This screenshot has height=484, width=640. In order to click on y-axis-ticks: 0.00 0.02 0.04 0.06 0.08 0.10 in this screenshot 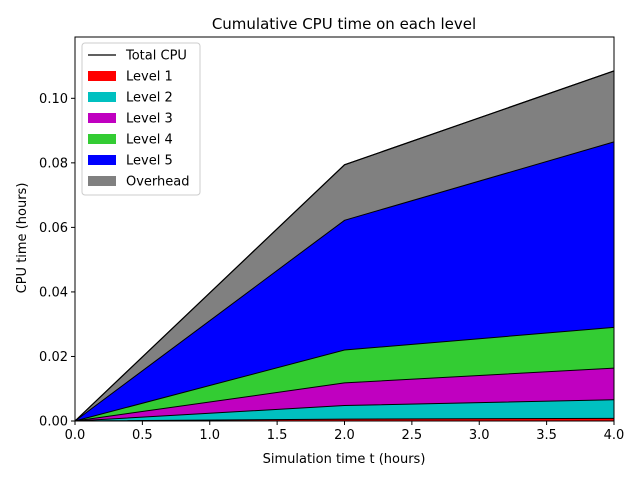, I will do `click(57, 261)`.